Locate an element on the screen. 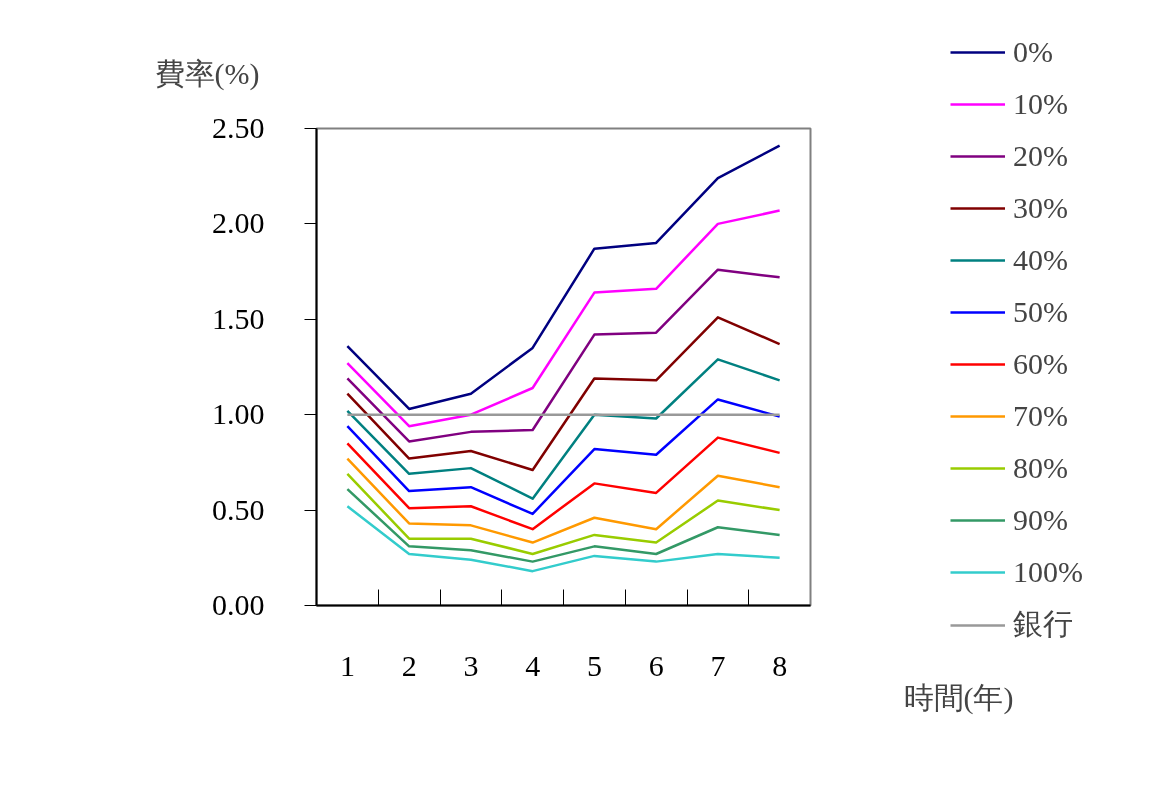  legend-label: 30% is located at coordinates (1040, 208).